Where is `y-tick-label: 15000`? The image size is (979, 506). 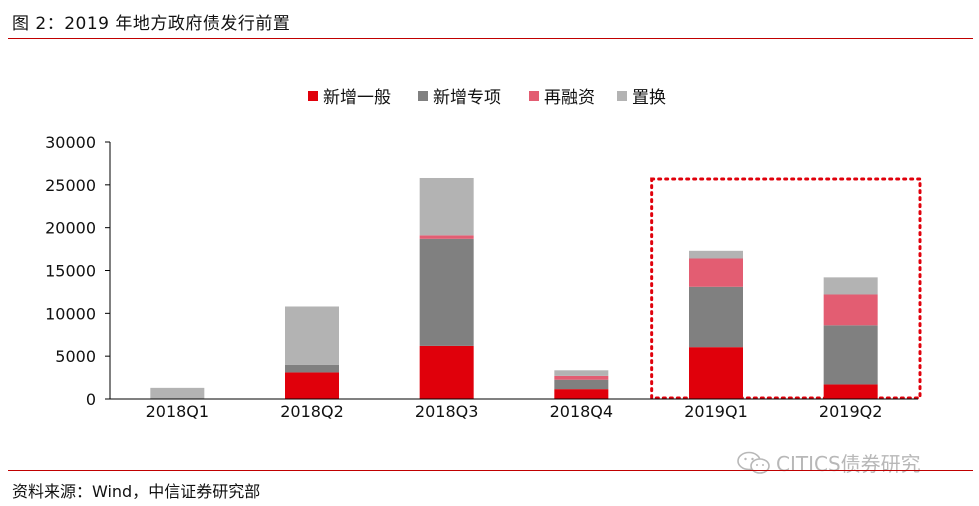 y-tick-label: 15000 is located at coordinates (70, 271).